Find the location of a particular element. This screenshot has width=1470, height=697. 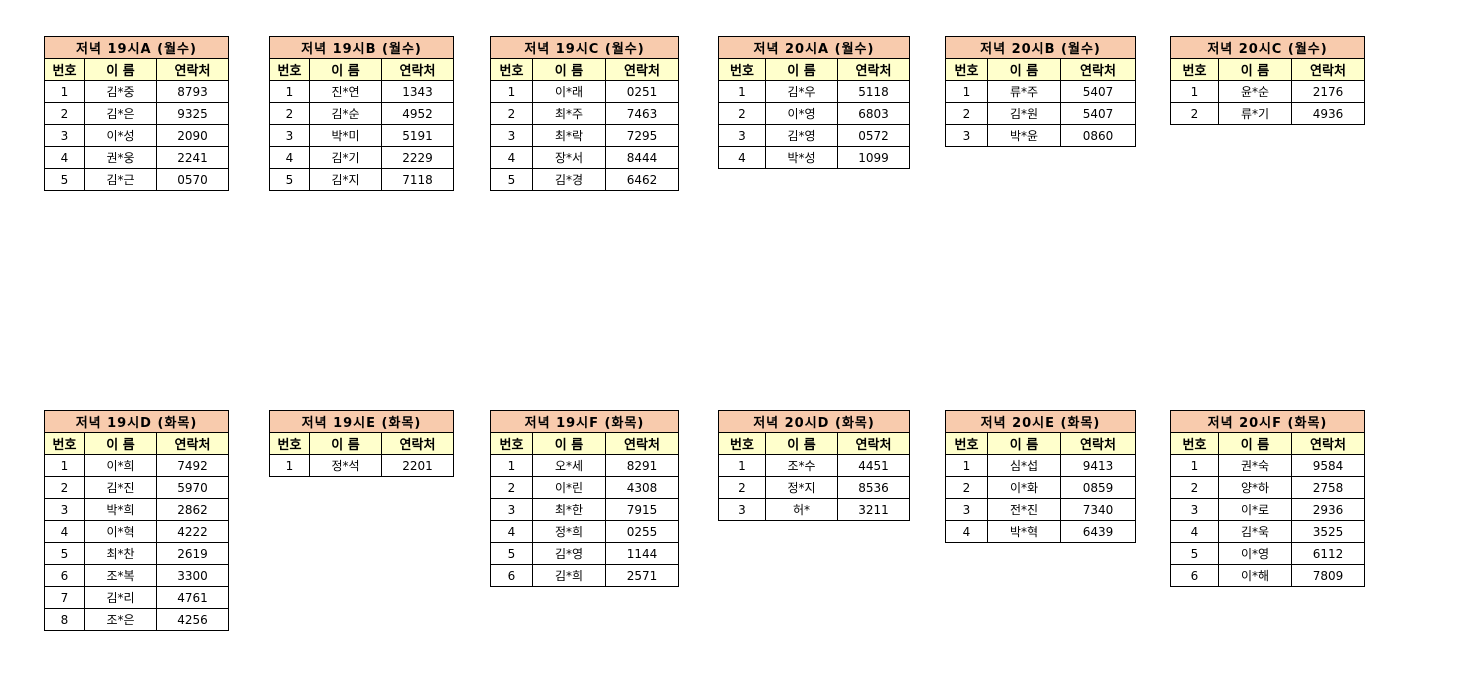

cell-name: 오*세 is located at coordinates (569, 465).